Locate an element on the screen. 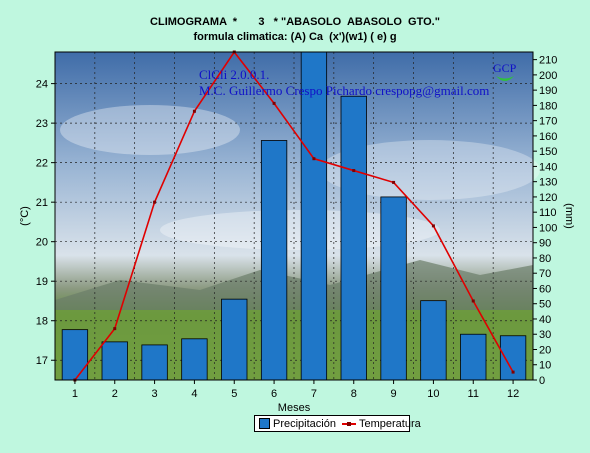 This screenshot has height=453, width=590. legend: Precipitación Temperatura is located at coordinates (337, 423).